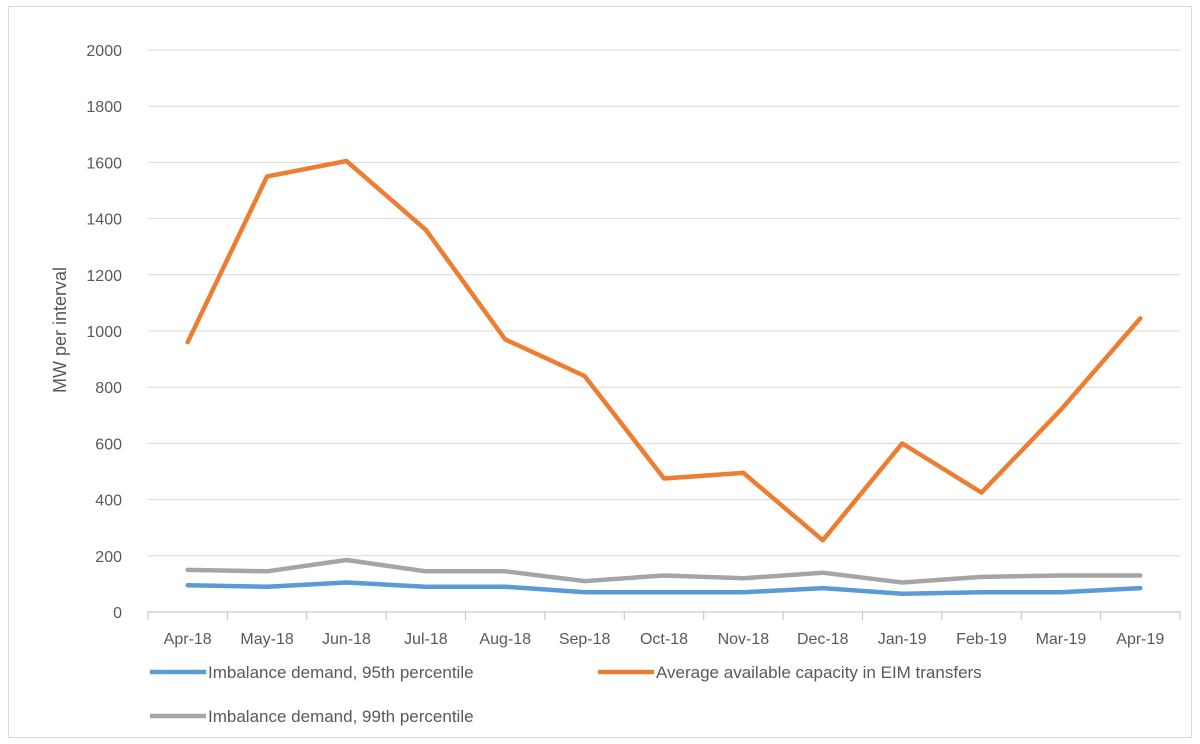 This screenshot has width=1200, height=744. I want to click on x-tick-label: Apr-18, so click(188, 639).